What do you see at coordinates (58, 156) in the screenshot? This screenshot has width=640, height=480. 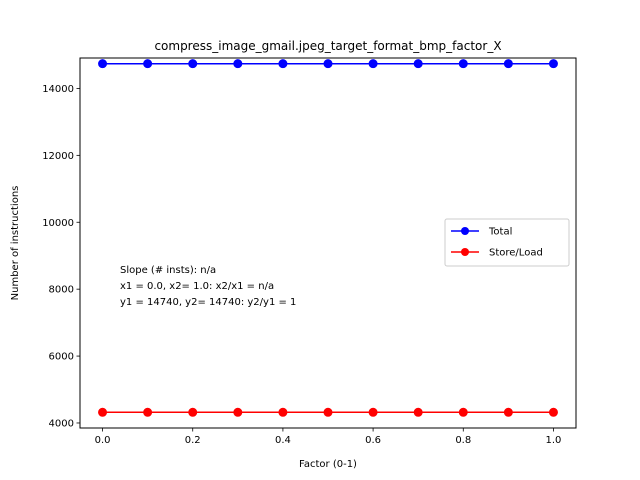 I see `y-tick-label: 12000` at bounding box center [58, 156].